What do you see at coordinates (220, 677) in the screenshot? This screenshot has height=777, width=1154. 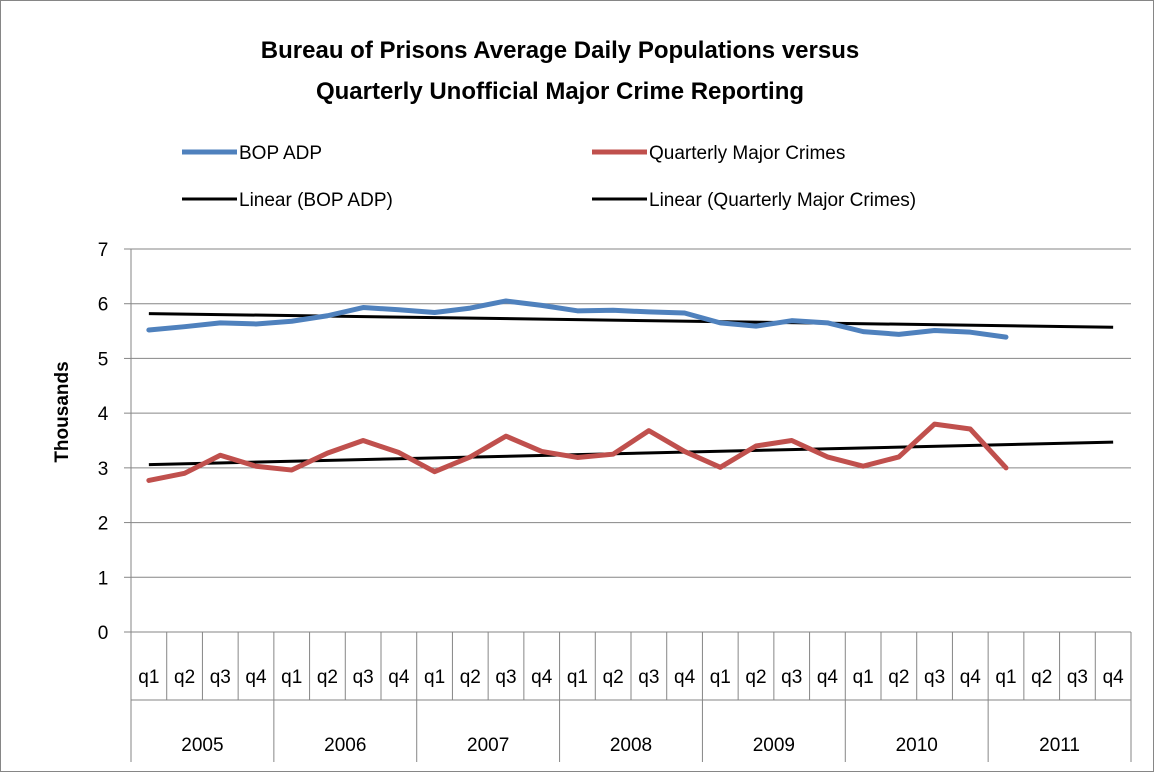 I see `x-tick-label-2005-q3: q3` at bounding box center [220, 677].